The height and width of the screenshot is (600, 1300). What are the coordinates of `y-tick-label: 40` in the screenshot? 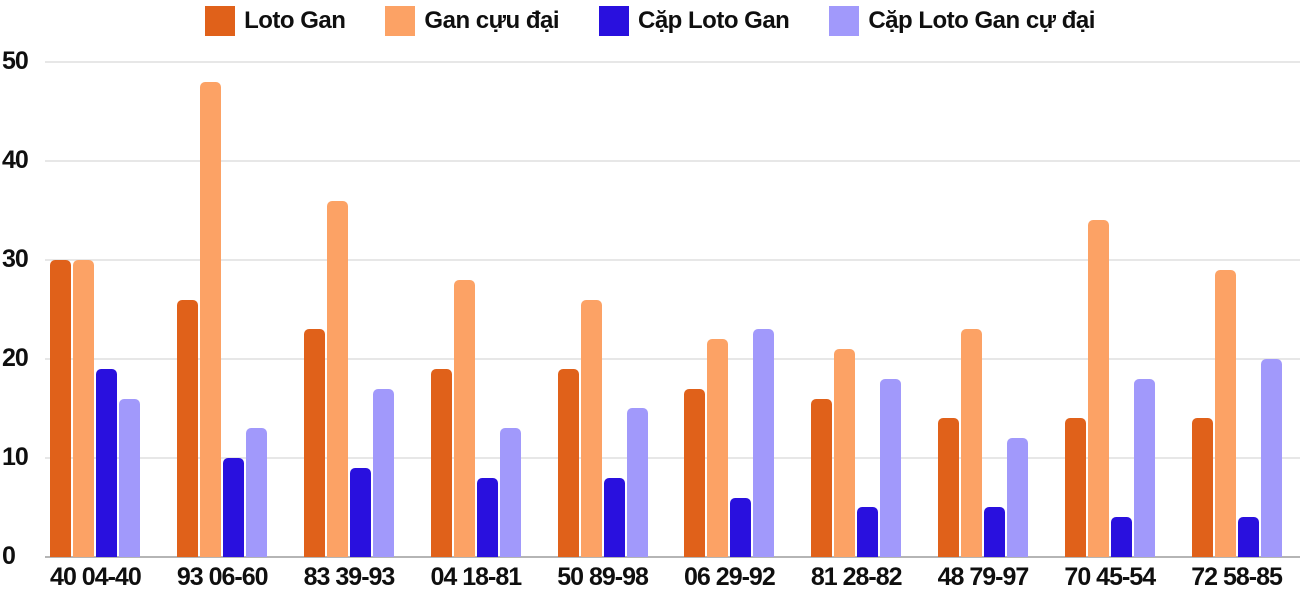 It's located at (15, 160).